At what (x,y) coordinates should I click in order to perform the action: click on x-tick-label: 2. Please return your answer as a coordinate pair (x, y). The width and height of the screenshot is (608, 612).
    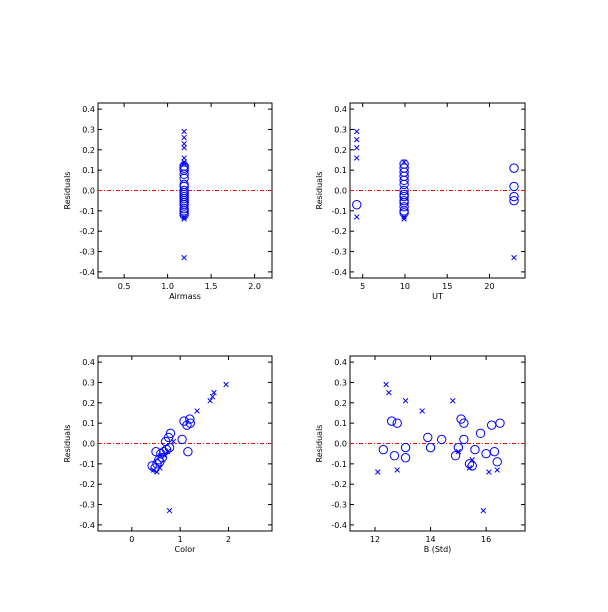
    Looking at the image, I should click on (228, 539).